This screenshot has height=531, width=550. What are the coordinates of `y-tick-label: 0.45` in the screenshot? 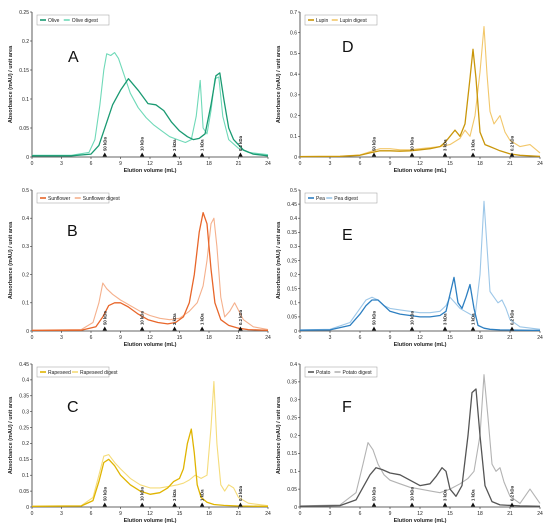 It's located at (24, 365).